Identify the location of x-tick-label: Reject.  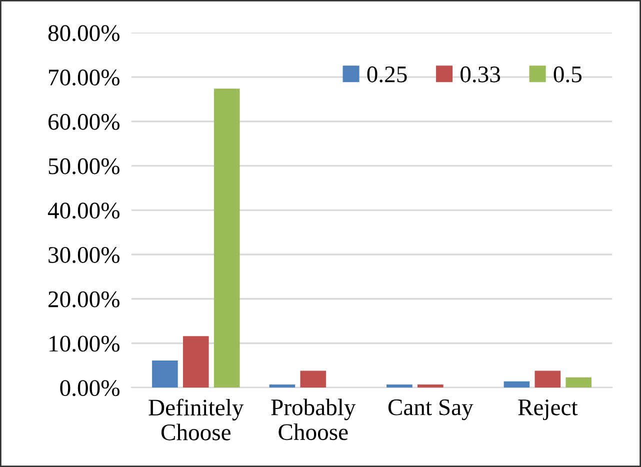
(548, 409).